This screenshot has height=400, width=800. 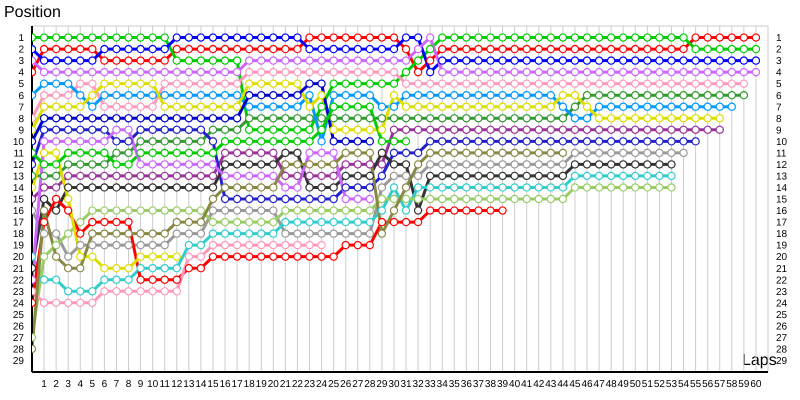 What do you see at coordinates (779, 84) in the screenshot?
I see `y2-tick-label: 5` at bounding box center [779, 84].